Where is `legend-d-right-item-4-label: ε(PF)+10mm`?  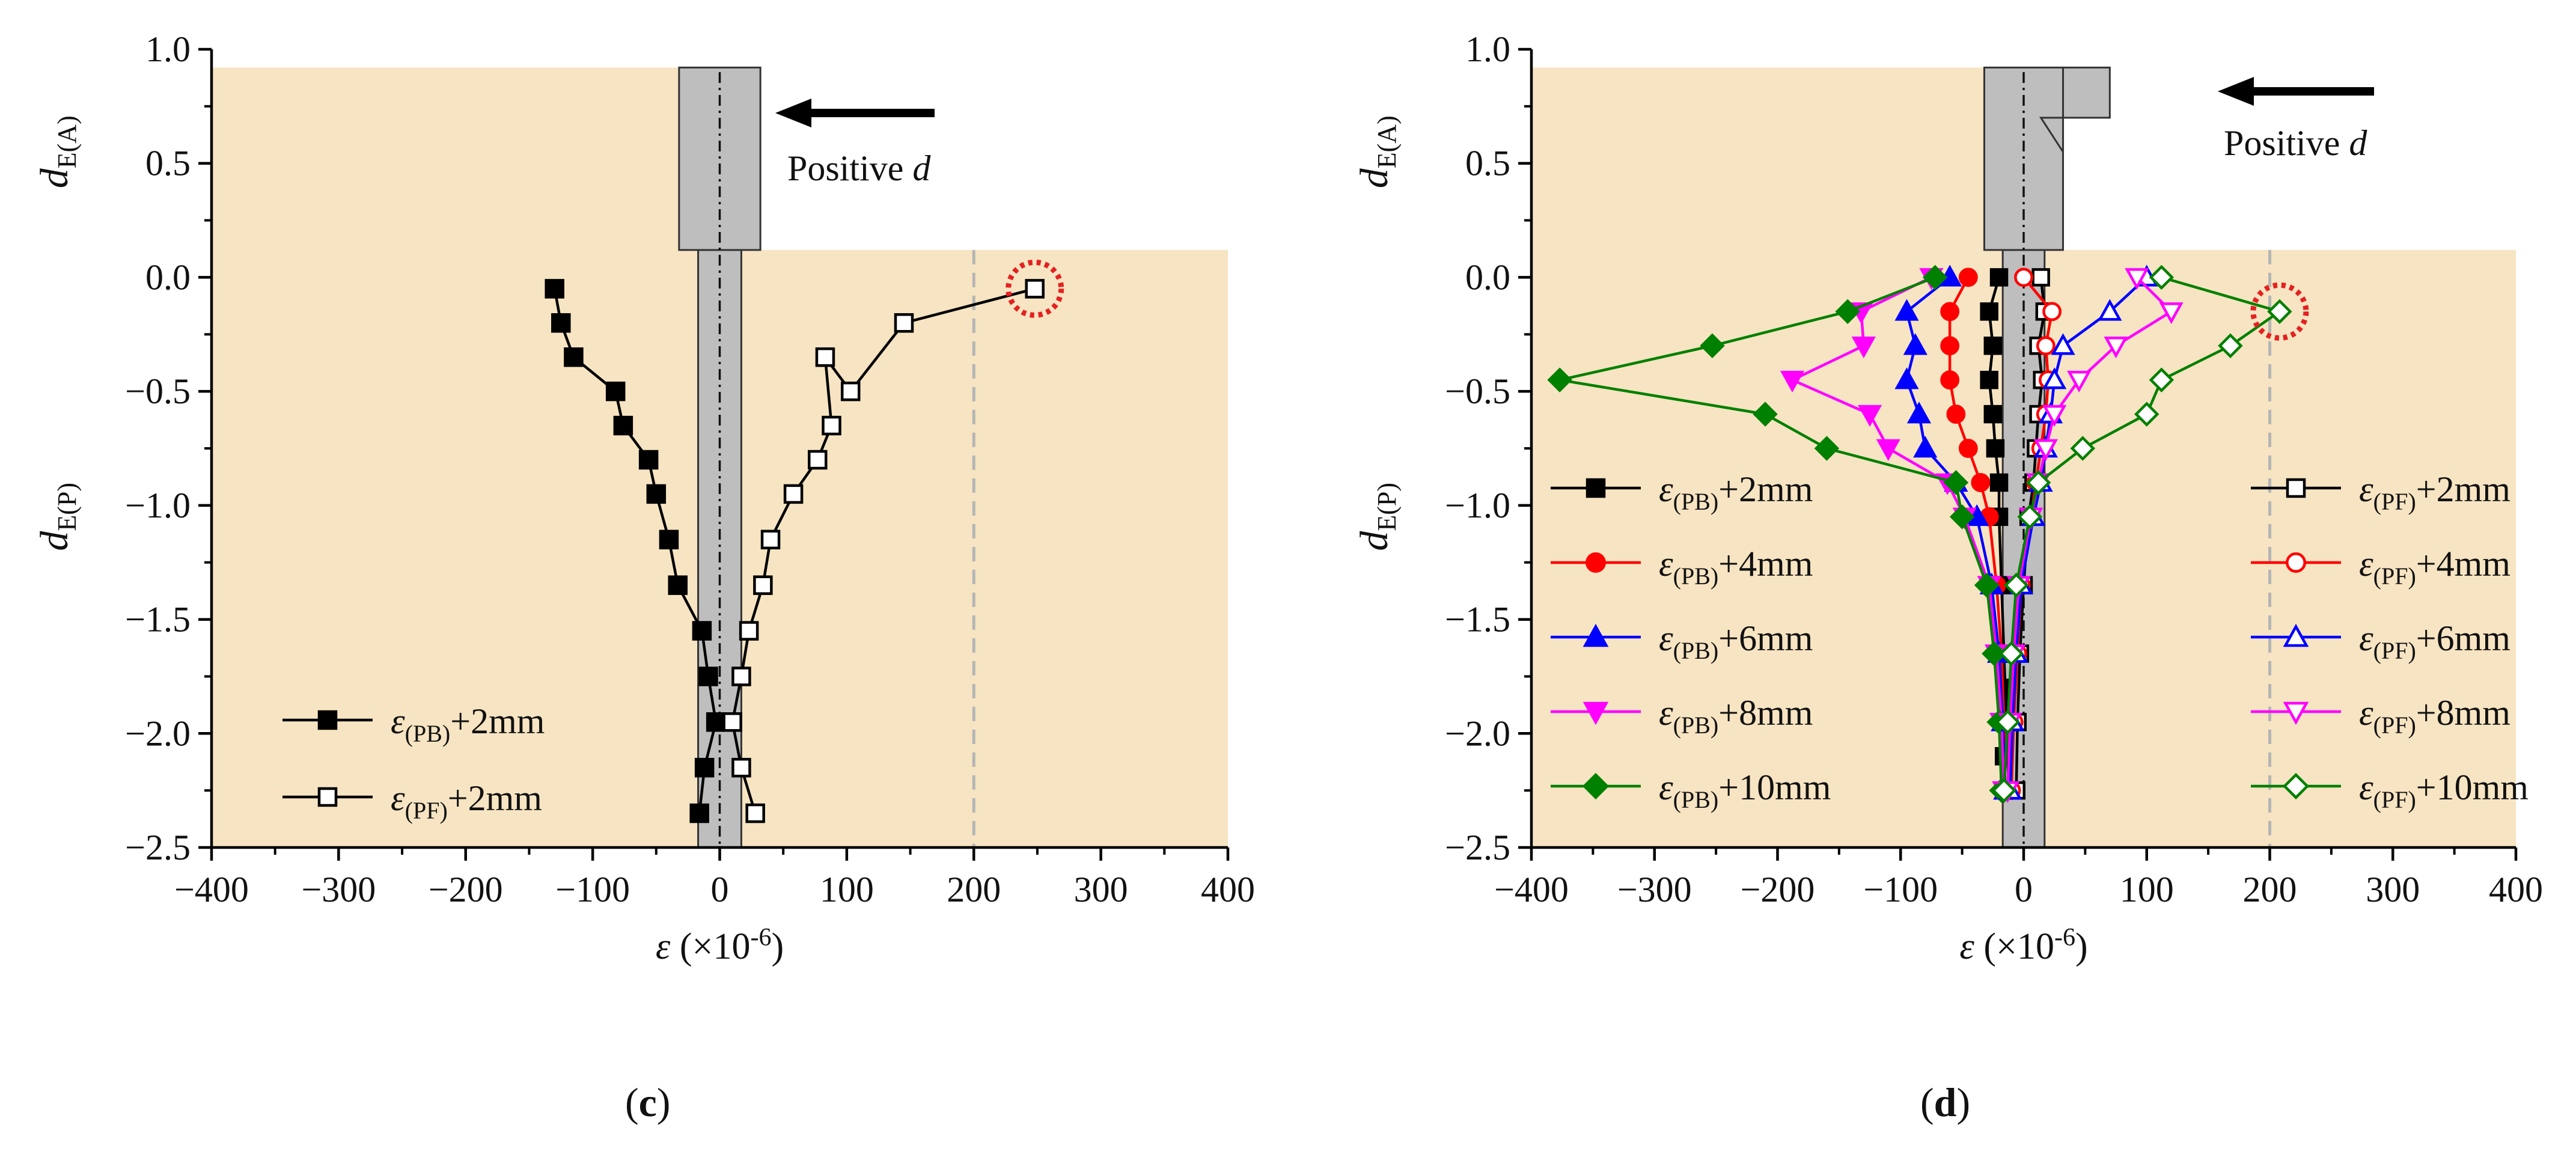
legend-d-right-item-4-label: ε(PF)+10mm is located at coordinates (2444, 790).